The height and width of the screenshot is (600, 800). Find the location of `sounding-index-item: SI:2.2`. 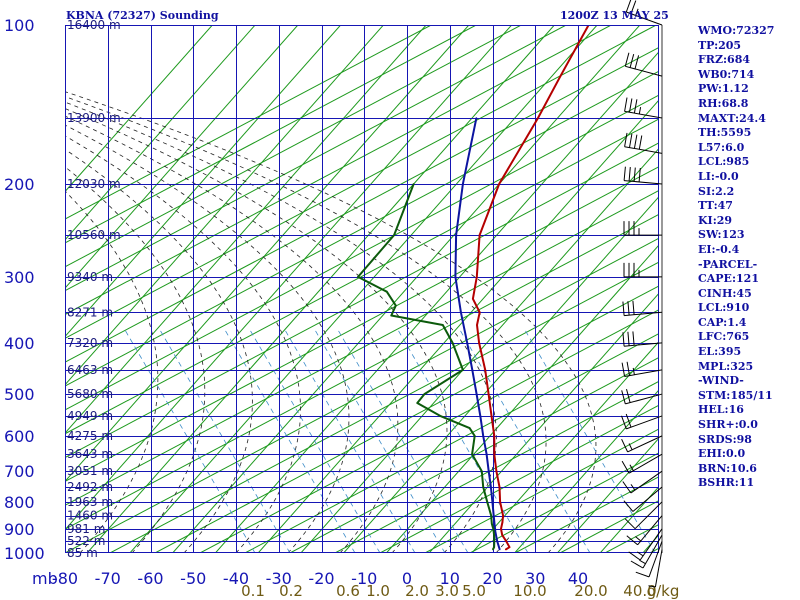

sounding-index-item: SI:2.2 is located at coordinates (716, 191).